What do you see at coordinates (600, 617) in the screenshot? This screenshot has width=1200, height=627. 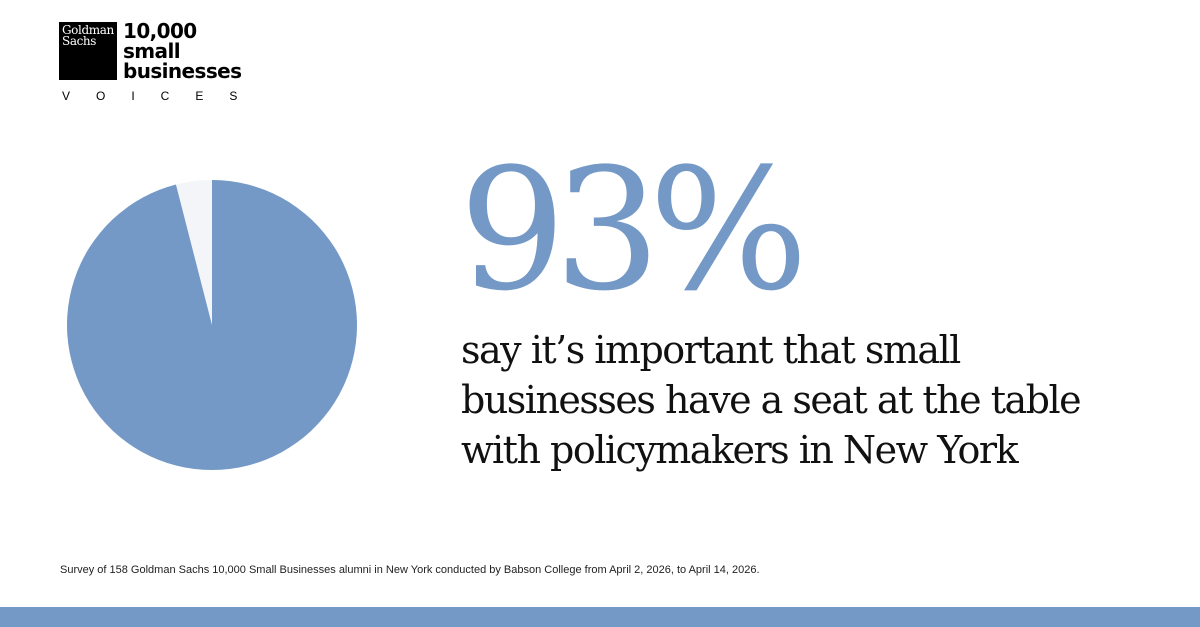 I see `bottom-accent-bar` at bounding box center [600, 617].